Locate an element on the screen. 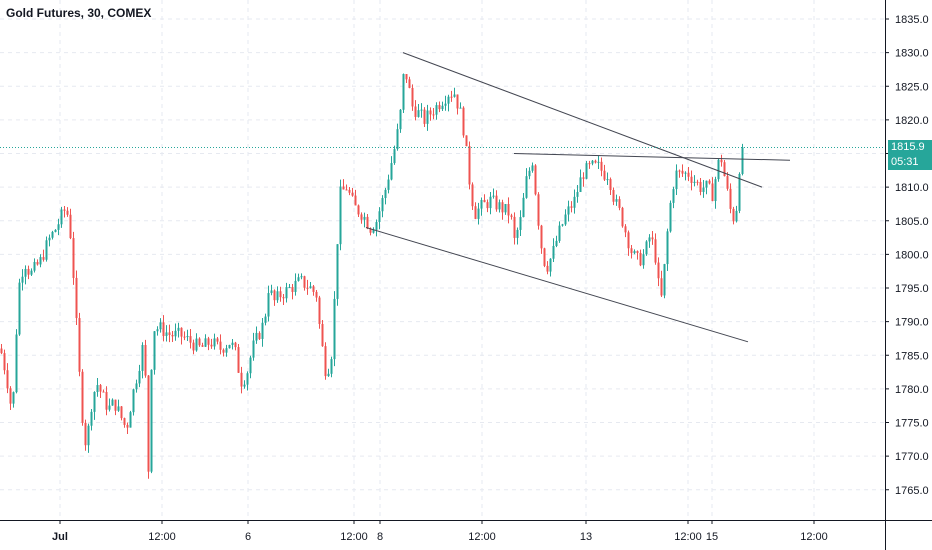 The width and height of the screenshot is (932, 550). upper-trendline is located at coordinates (582, 120).